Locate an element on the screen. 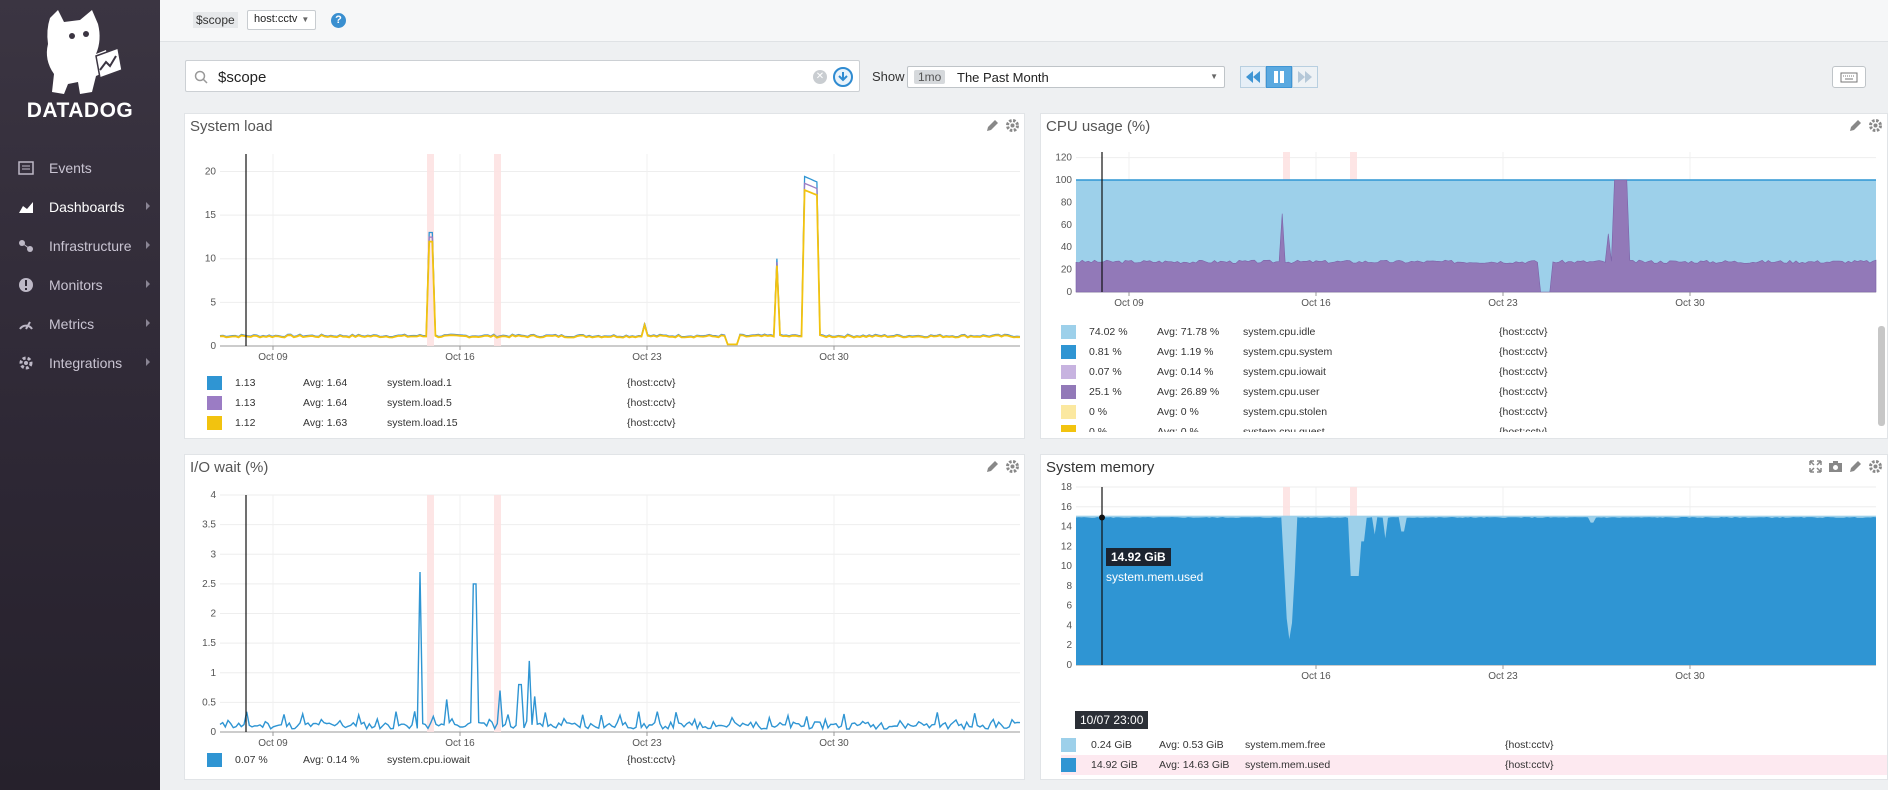 This screenshot has height=790, width=1888. y-tick-label: 0 is located at coordinates (213, 732).